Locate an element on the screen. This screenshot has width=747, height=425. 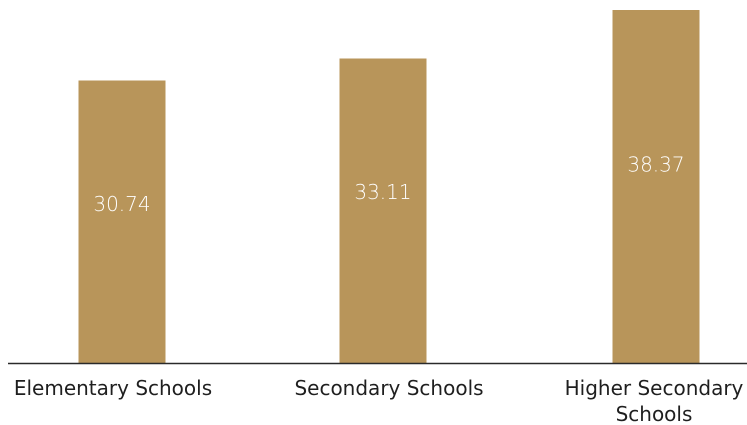
category-label-line: Elementary Schools is located at coordinates (113, 388).